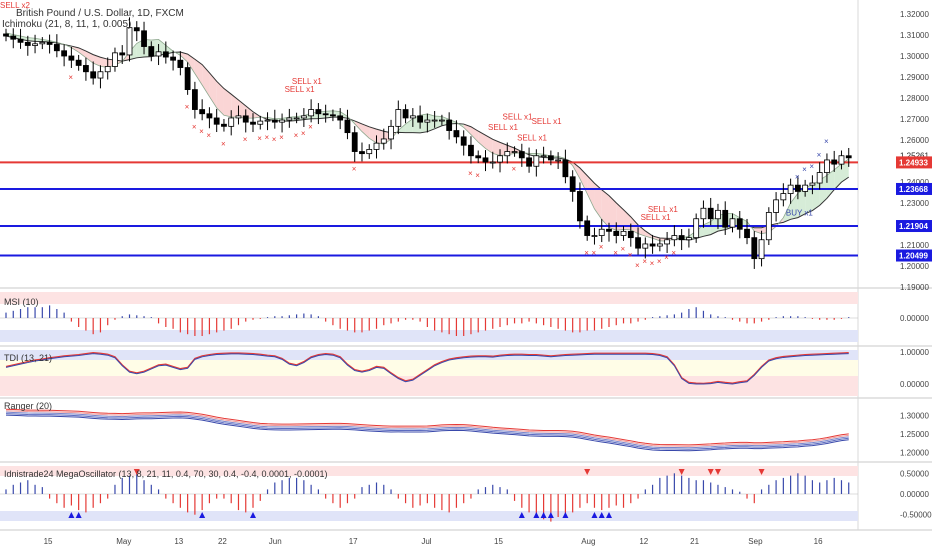 The height and width of the screenshot is (550, 932). I want to click on mega-lower-band, so click(429, 516).